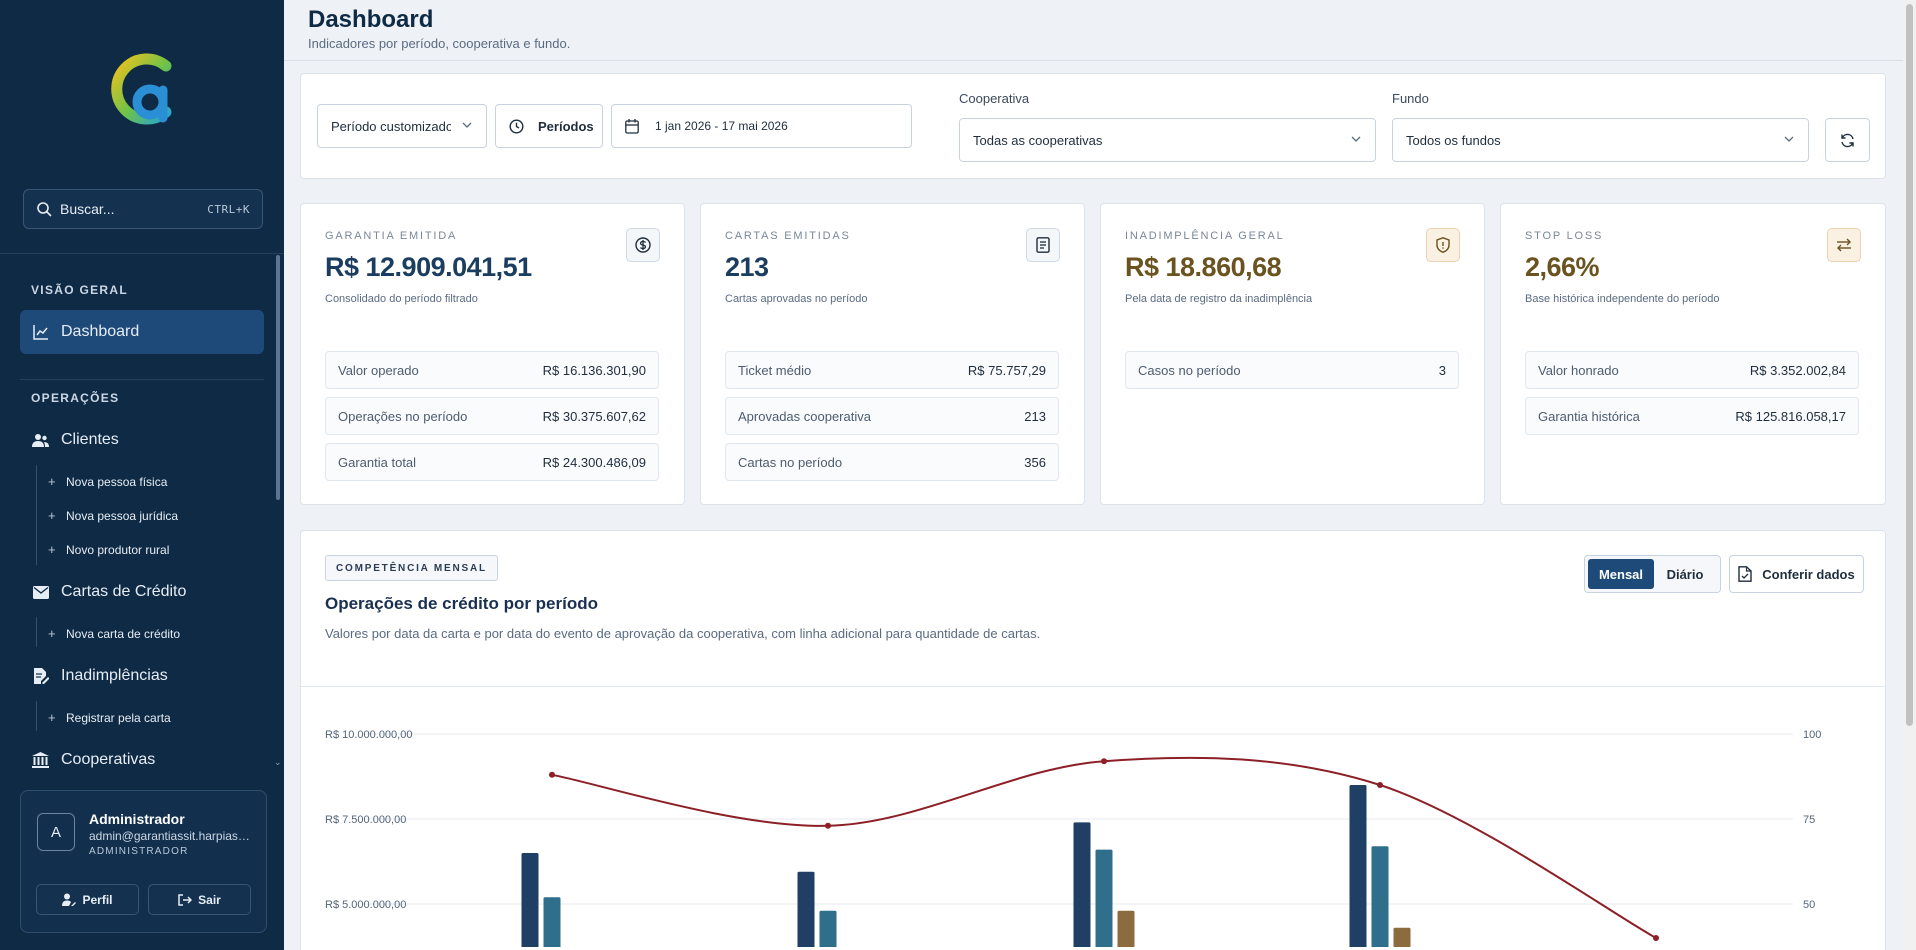 This screenshot has height=950, width=1916. What do you see at coordinates (40, 592) in the screenshot?
I see `envelope-icon` at bounding box center [40, 592].